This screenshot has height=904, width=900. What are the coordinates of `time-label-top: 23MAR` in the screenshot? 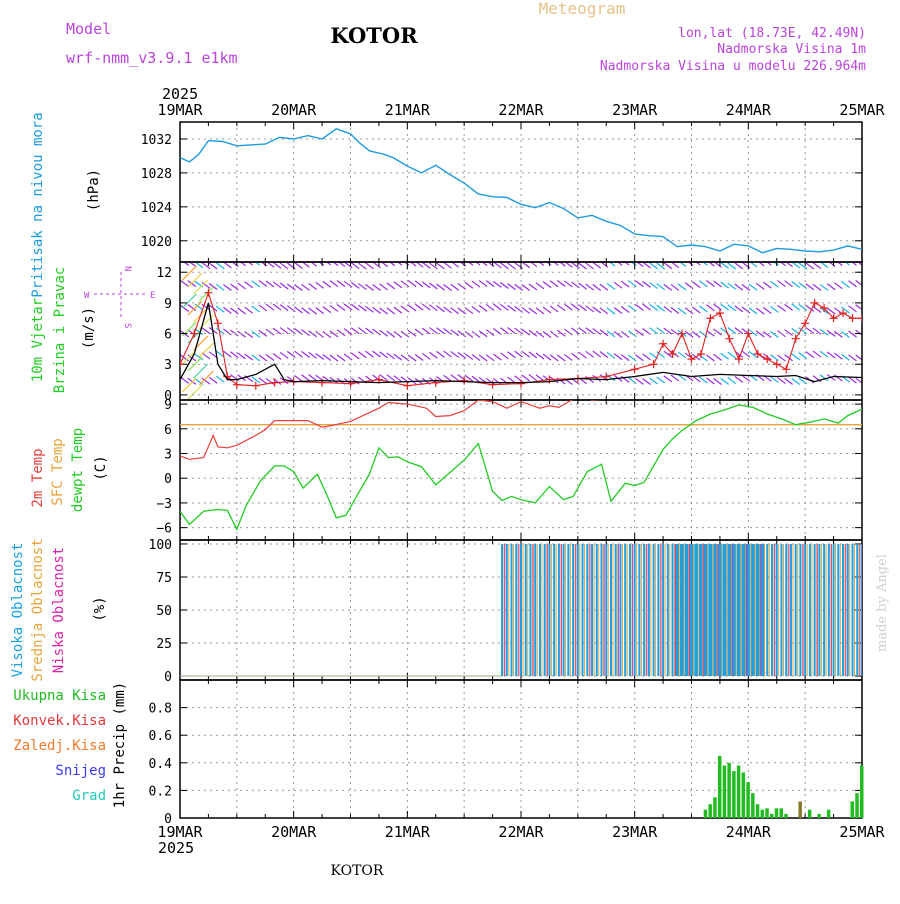 It's located at (635, 110).